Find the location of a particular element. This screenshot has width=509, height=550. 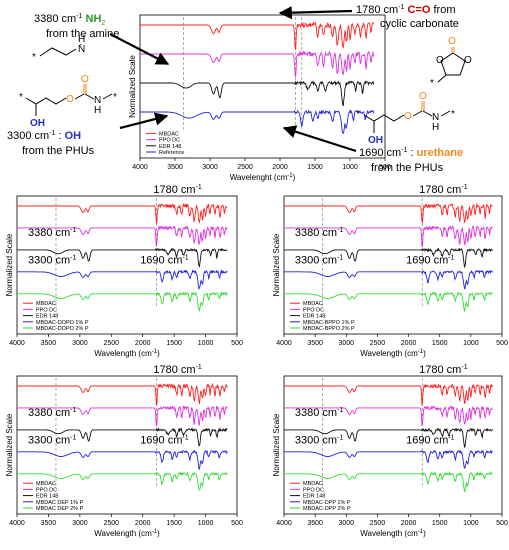

urethane-wavenumber: 1690 cm is located at coordinates (380, 153).